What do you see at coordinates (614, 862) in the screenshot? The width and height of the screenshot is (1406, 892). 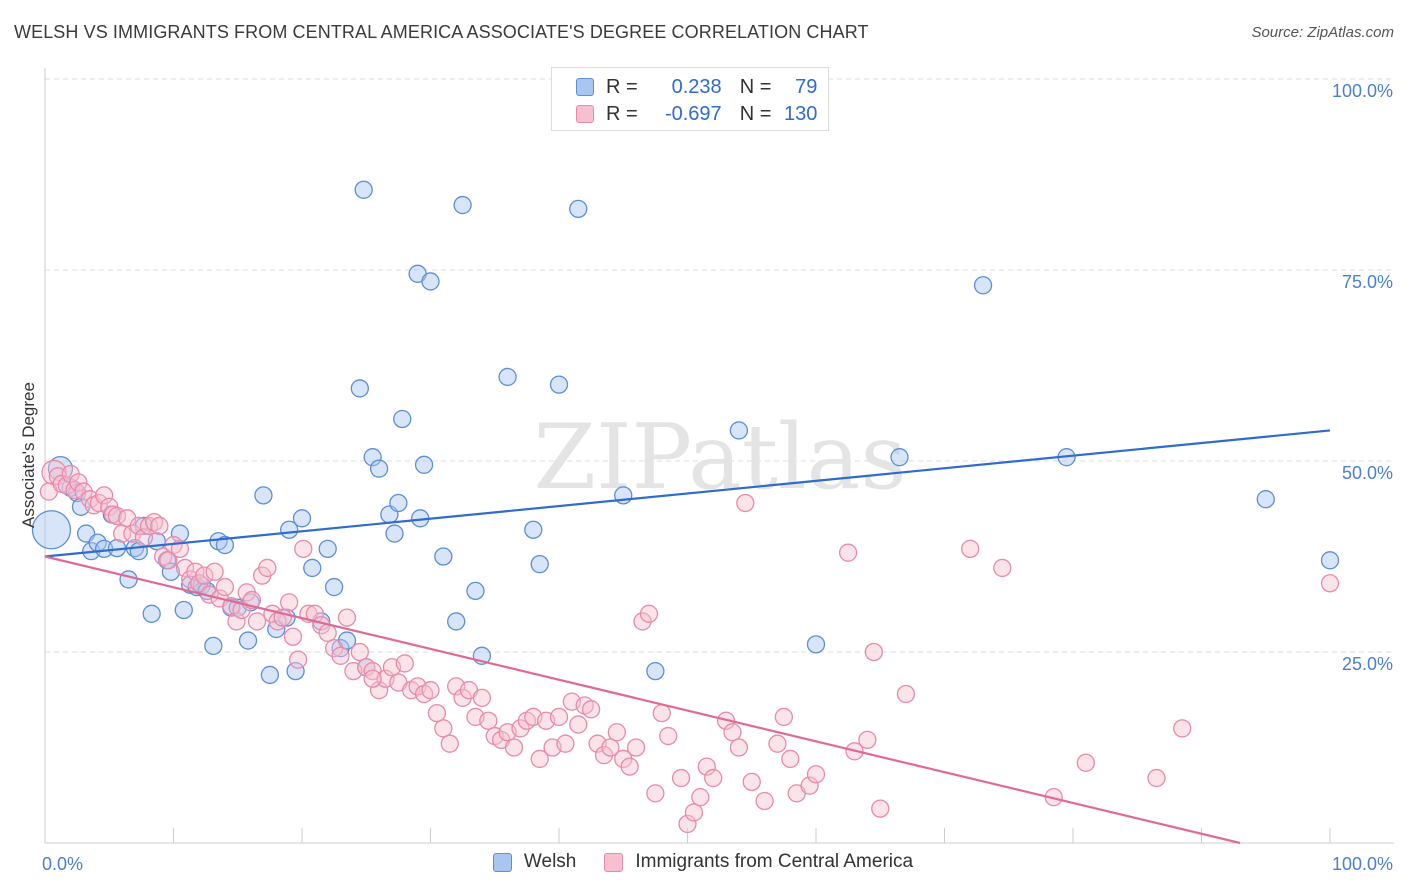 I see `bottom-legend-swatch-immigrants` at bounding box center [614, 862].